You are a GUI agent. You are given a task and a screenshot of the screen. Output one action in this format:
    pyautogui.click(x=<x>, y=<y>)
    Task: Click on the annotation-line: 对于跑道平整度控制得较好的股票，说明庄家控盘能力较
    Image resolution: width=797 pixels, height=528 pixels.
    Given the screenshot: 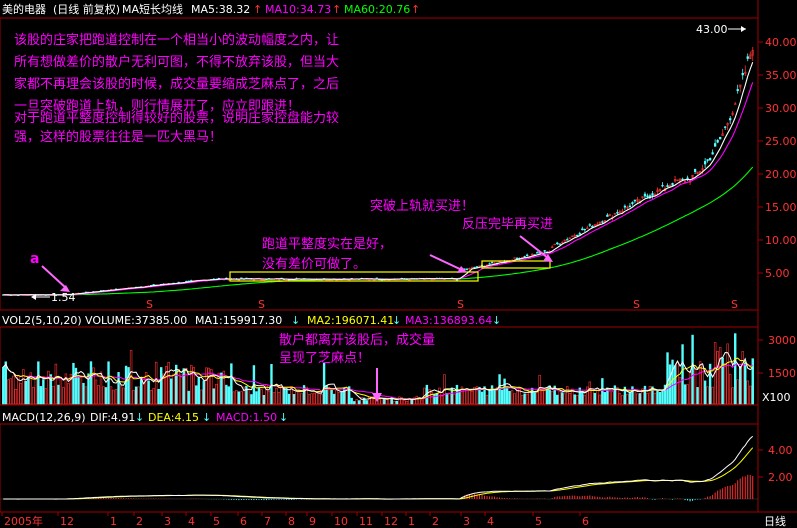 What is the action you would take?
    pyautogui.click(x=176, y=118)
    